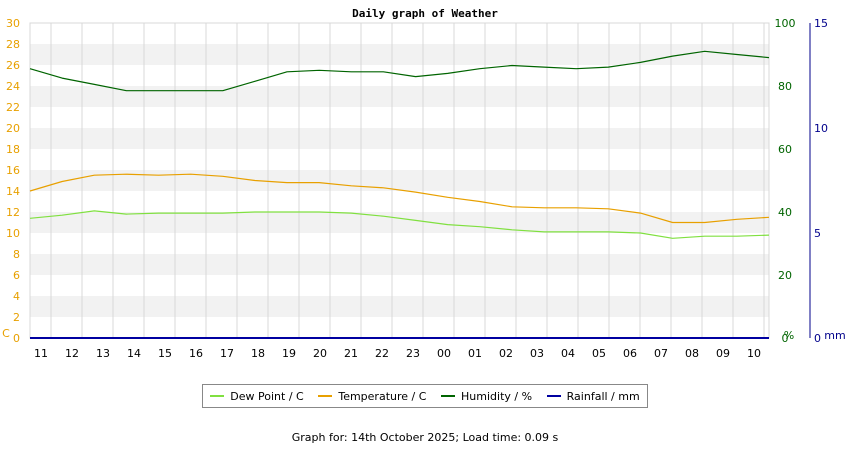 Image resolution: width=850 pixels, height=450 pixels. I want to click on x-tick-label: 17, so click(227, 353).